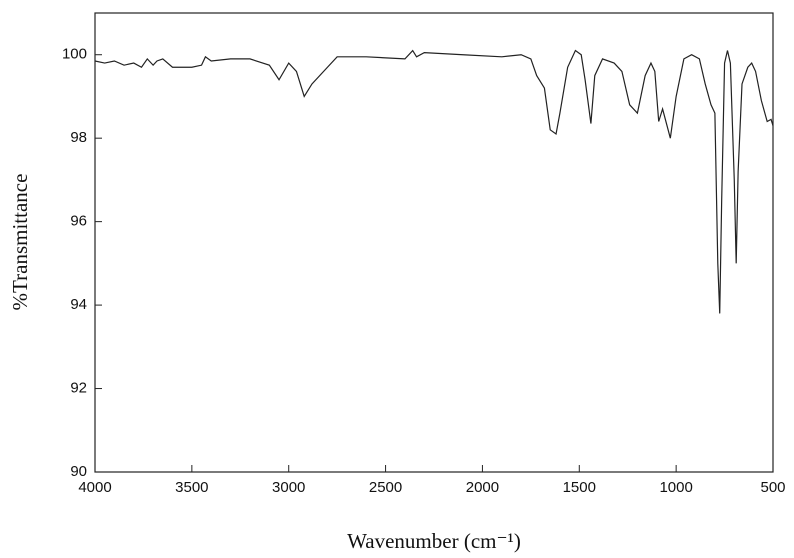 The width and height of the screenshot is (794, 558). I want to click on y-tick-label: 98, so click(78, 137).